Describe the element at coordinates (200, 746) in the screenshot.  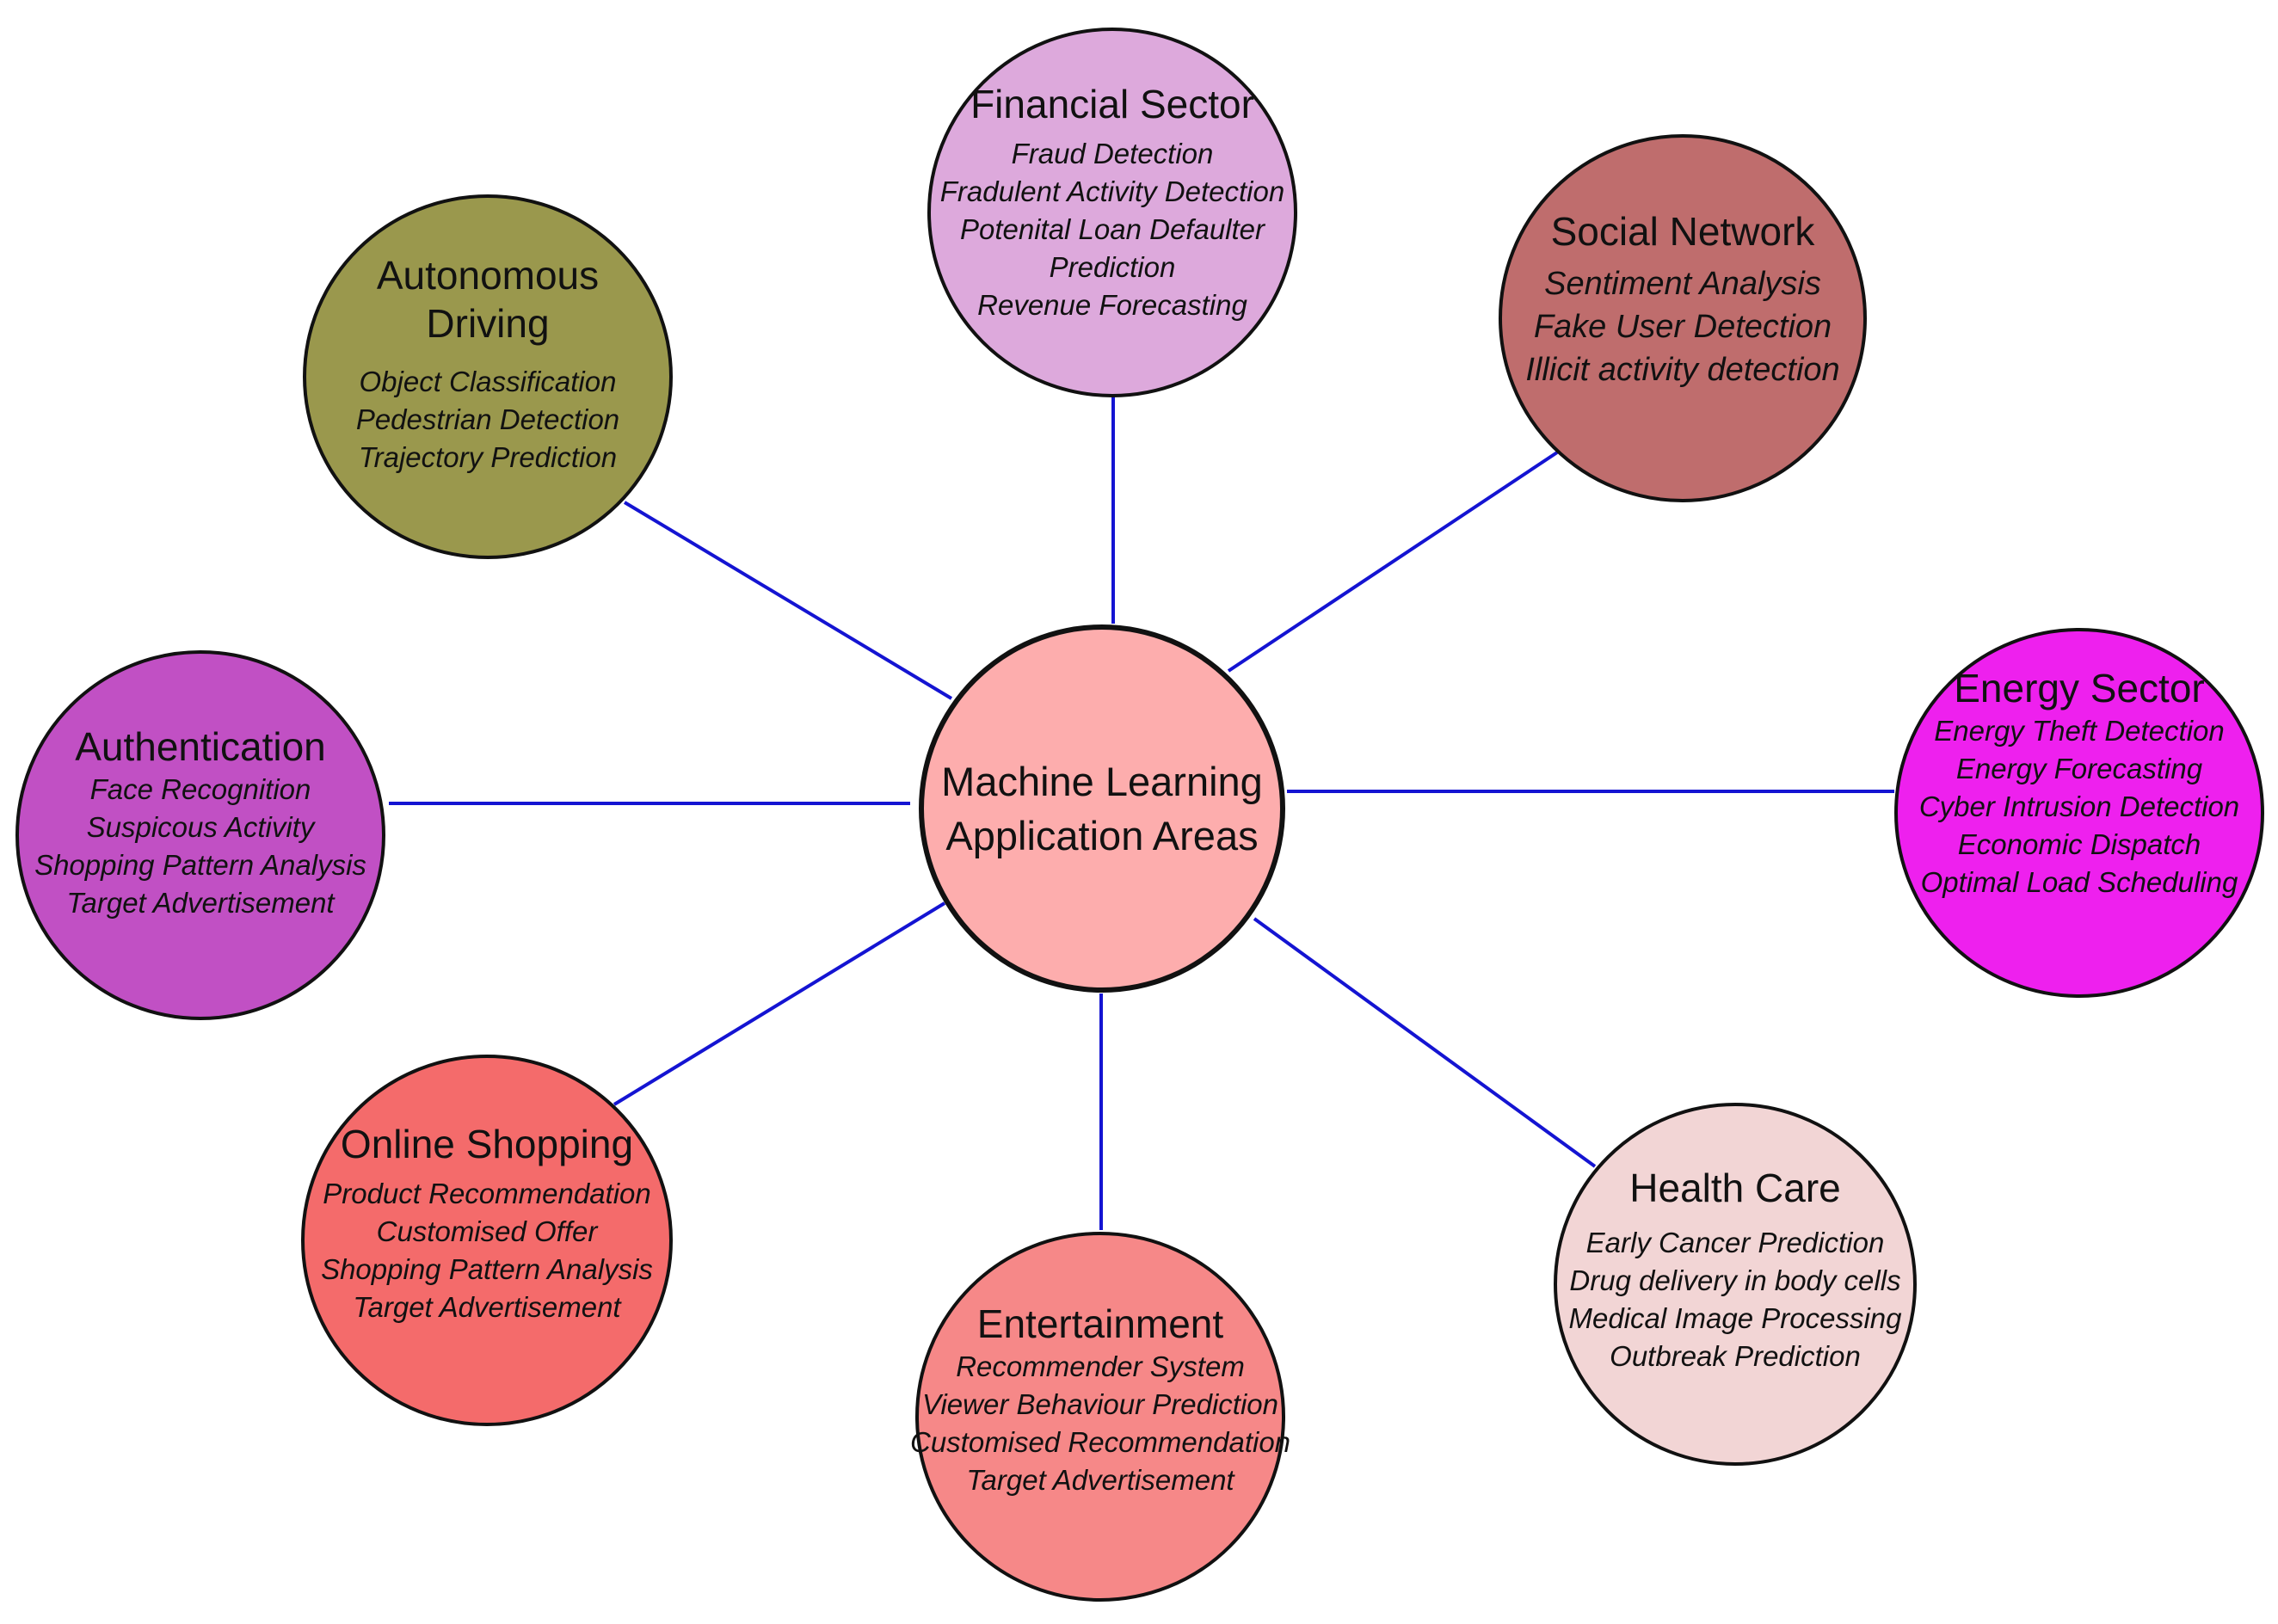
I see `node-title: Authentication` at that location.